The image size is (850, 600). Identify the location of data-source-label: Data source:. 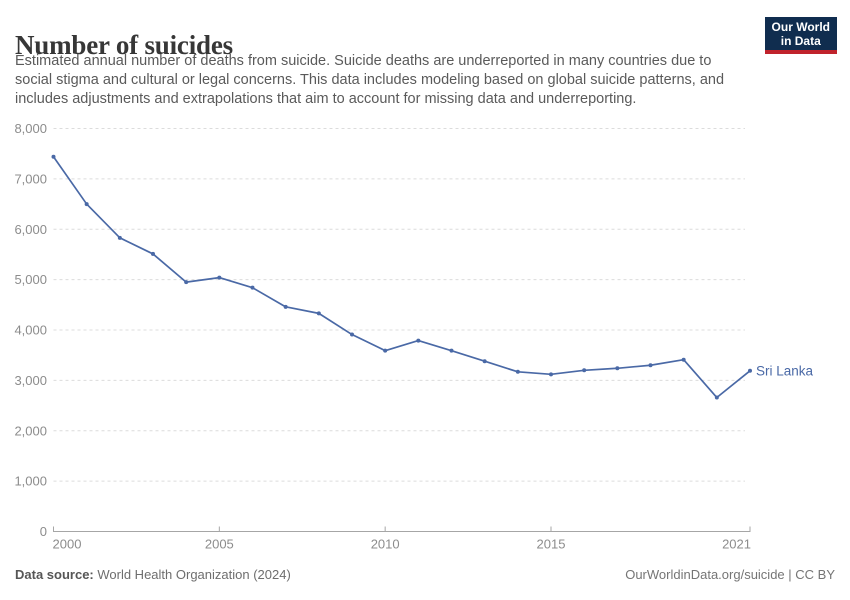
(54, 574).